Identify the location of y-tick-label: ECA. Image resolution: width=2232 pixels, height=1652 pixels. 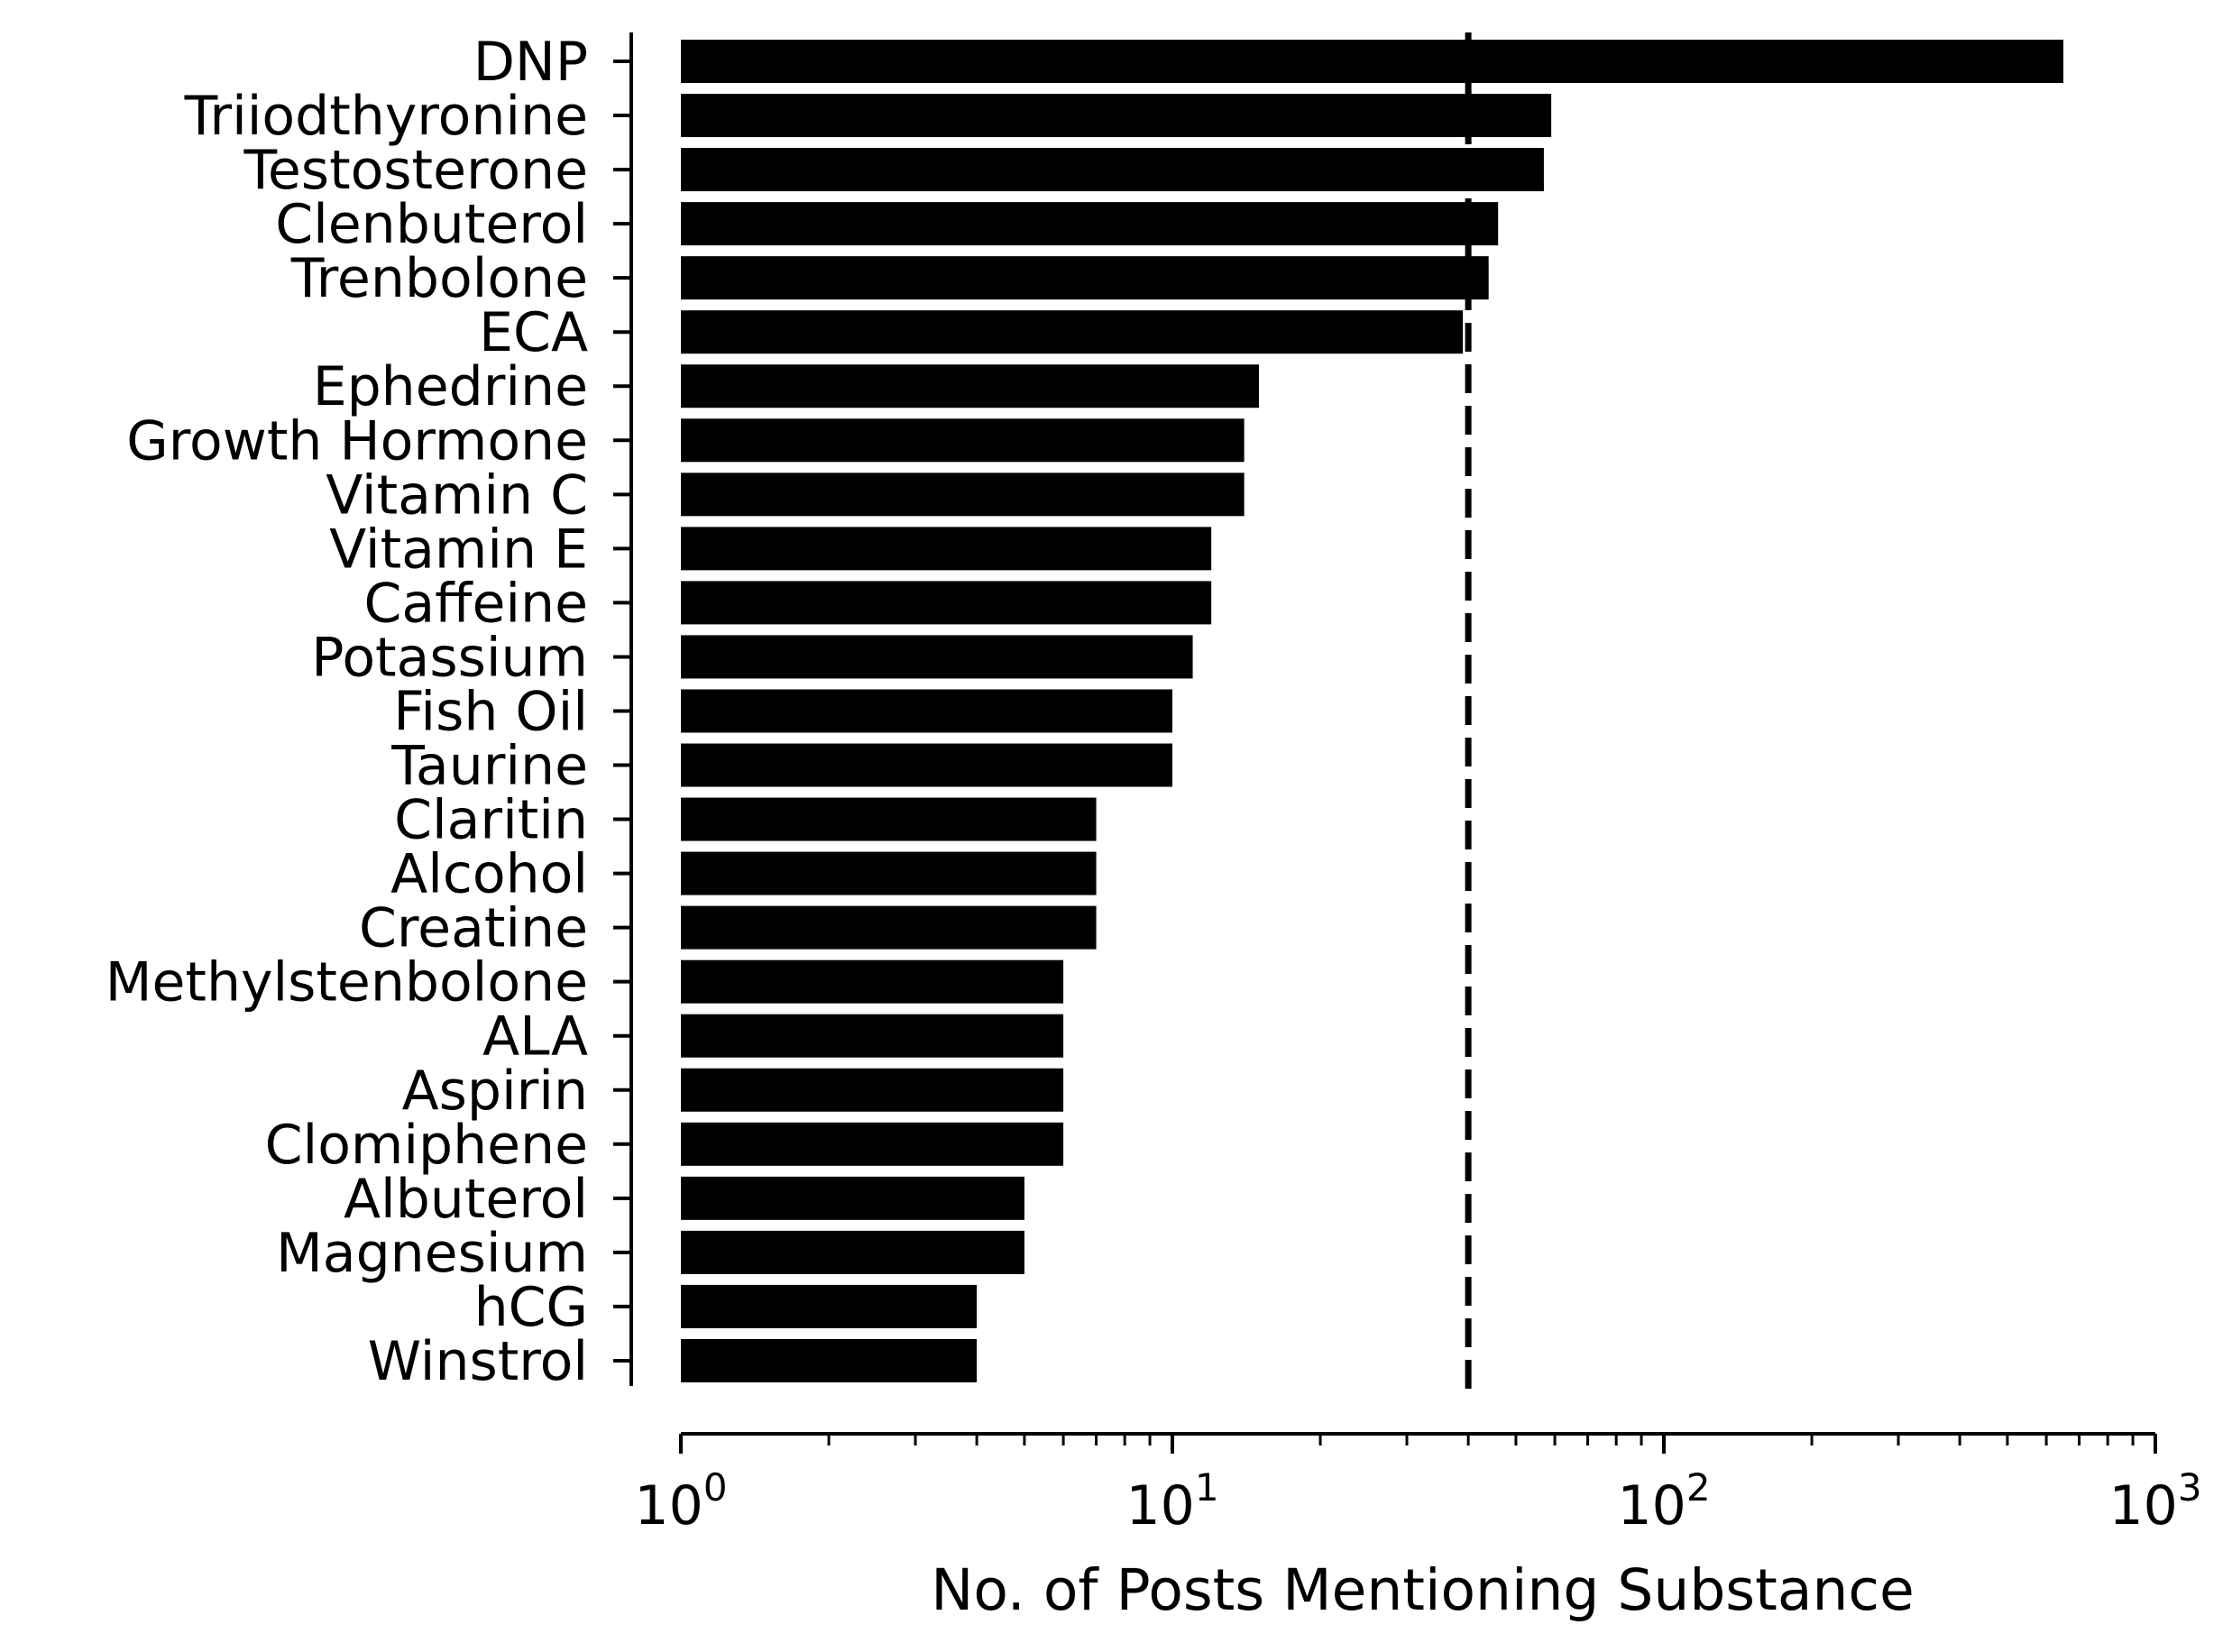
(533, 332).